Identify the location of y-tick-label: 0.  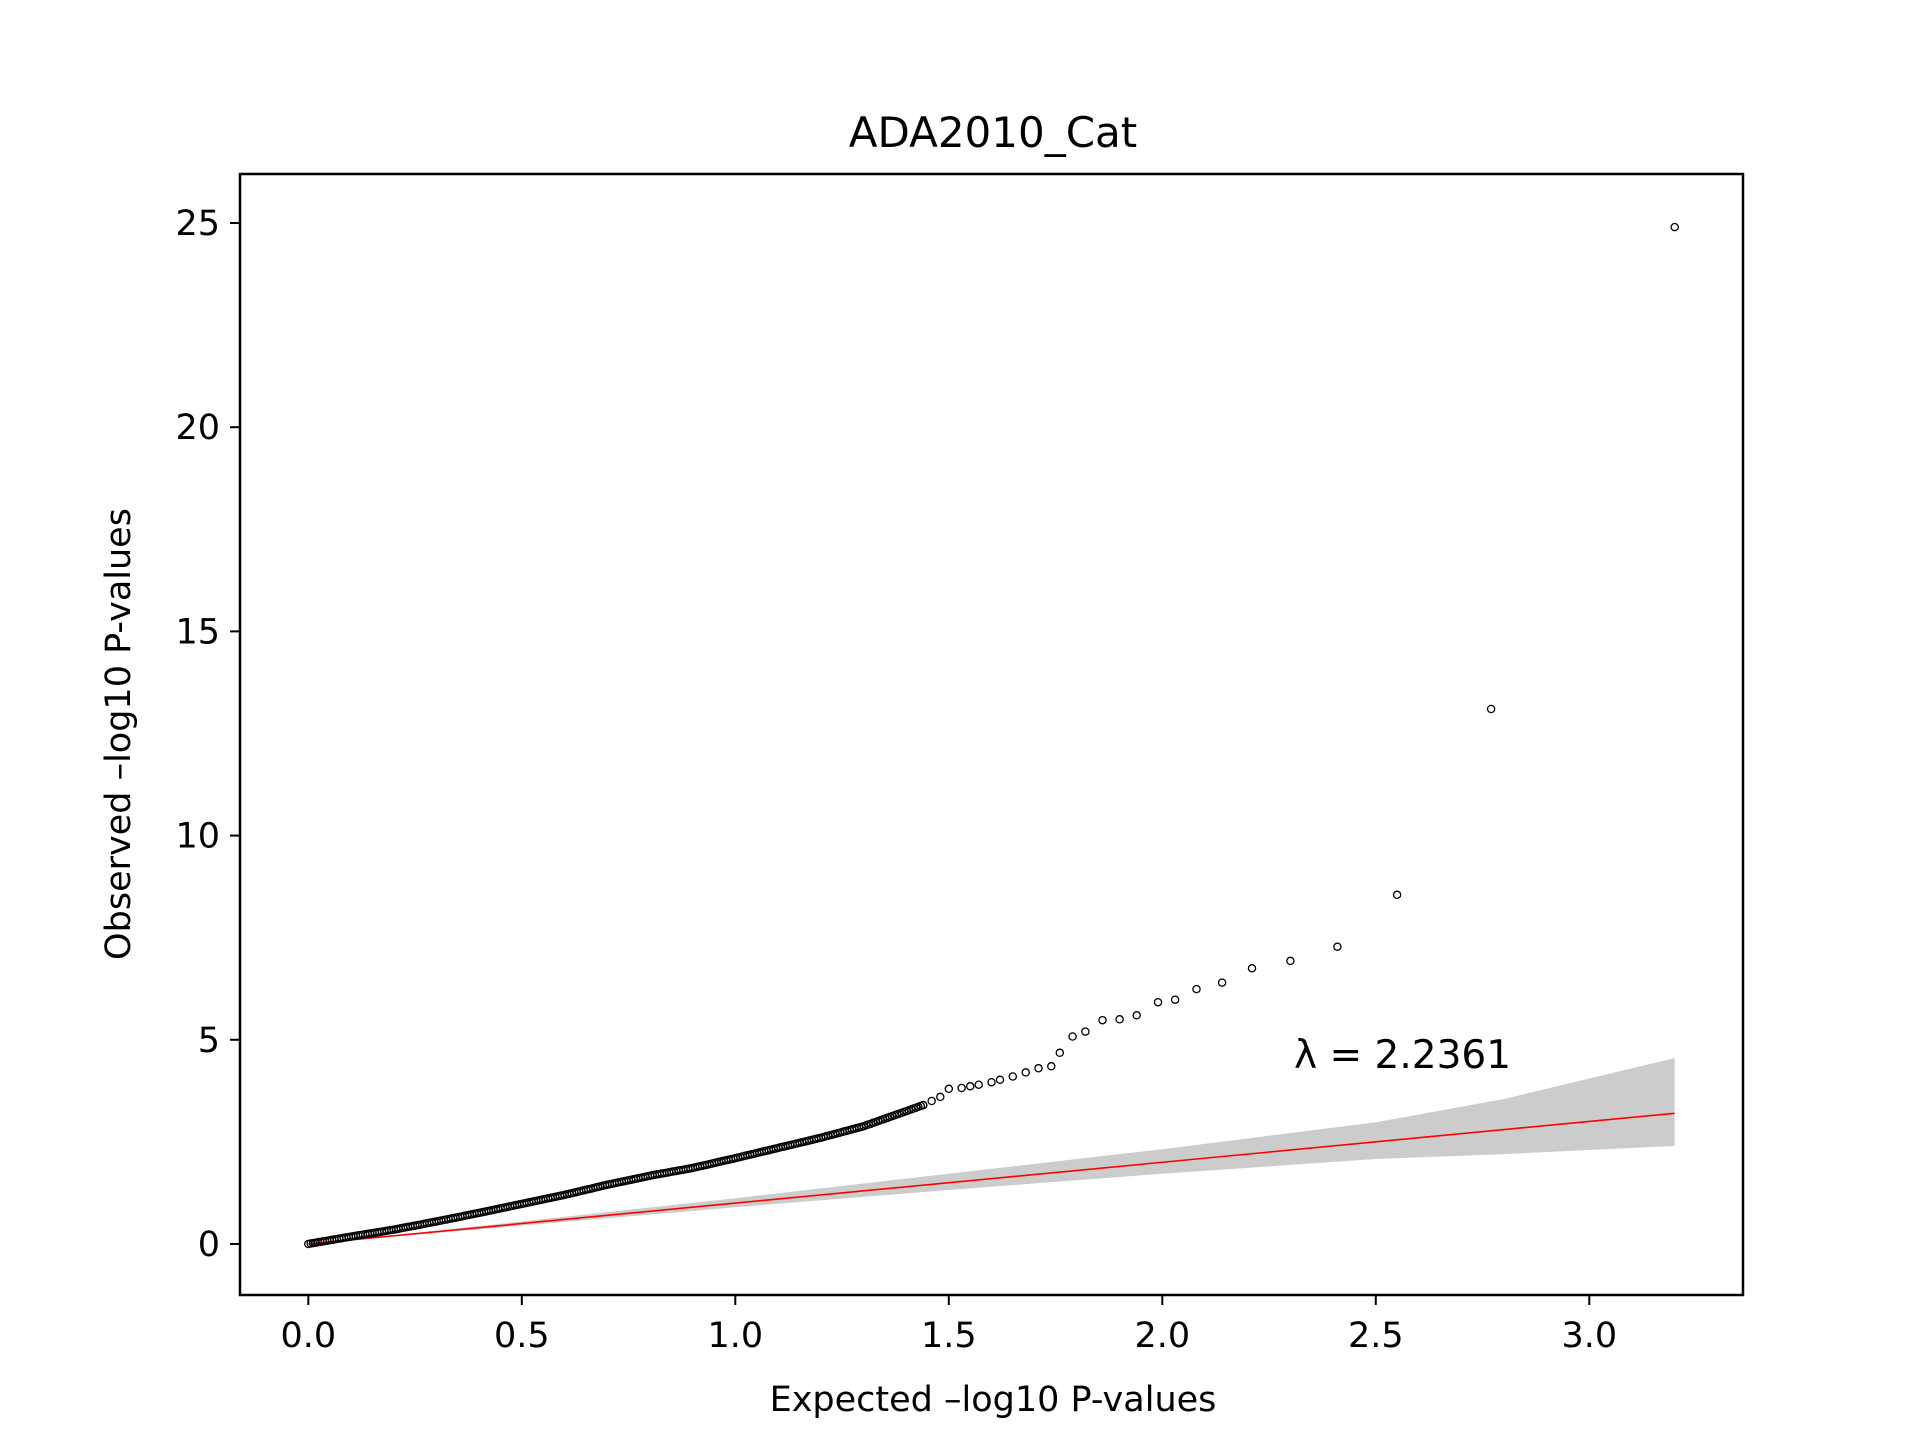
(209, 1245).